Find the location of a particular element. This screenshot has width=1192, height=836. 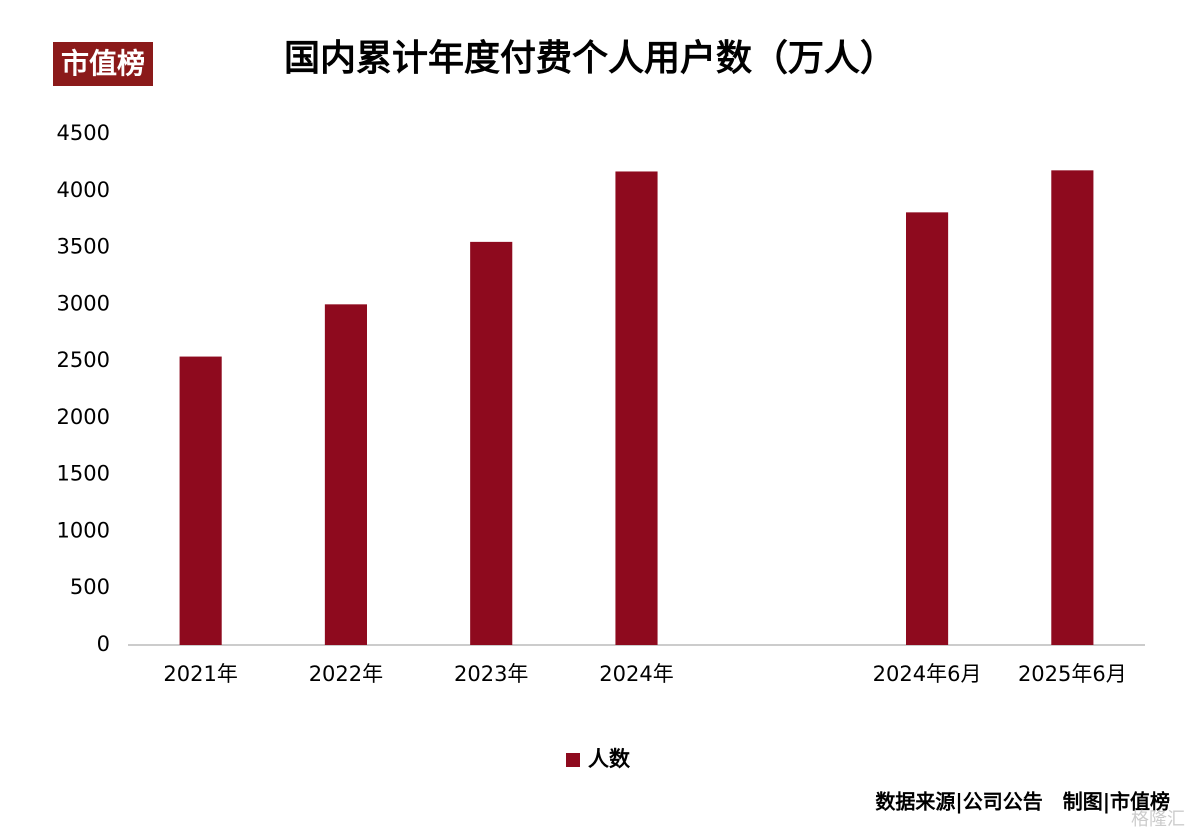

logo-box is located at coordinates (103, 64).